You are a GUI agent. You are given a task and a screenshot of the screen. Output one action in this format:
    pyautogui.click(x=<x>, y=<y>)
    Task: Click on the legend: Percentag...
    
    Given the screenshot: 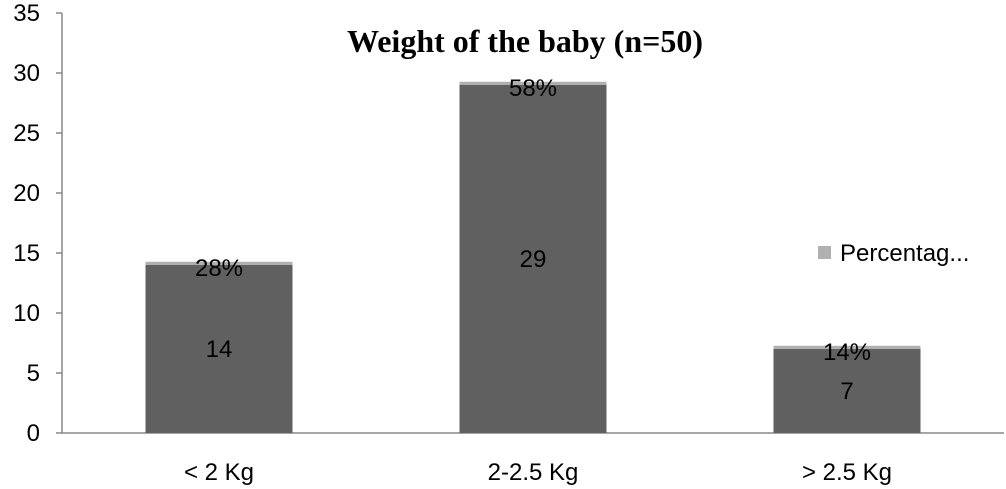 What is the action you would take?
    pyautogui.click(x=893, y=253)
    